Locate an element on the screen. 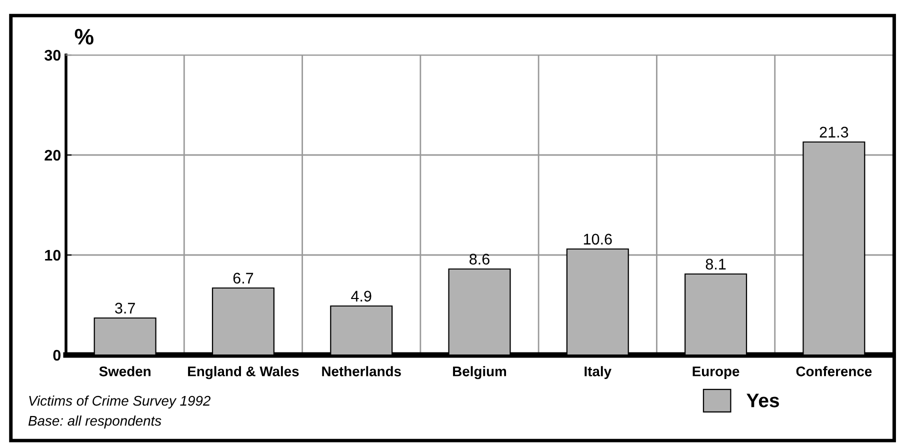  x-tick-label: Europe is located at coordinates (716, 373).